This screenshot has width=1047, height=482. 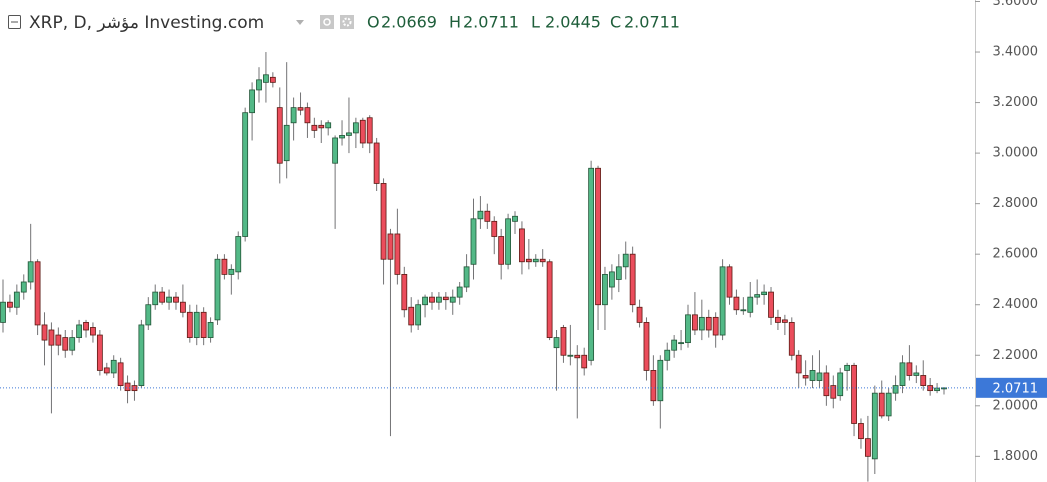 I want to click on chart-title: XRP, D, مؤشر Investing.com, so click(x=146, y=23).